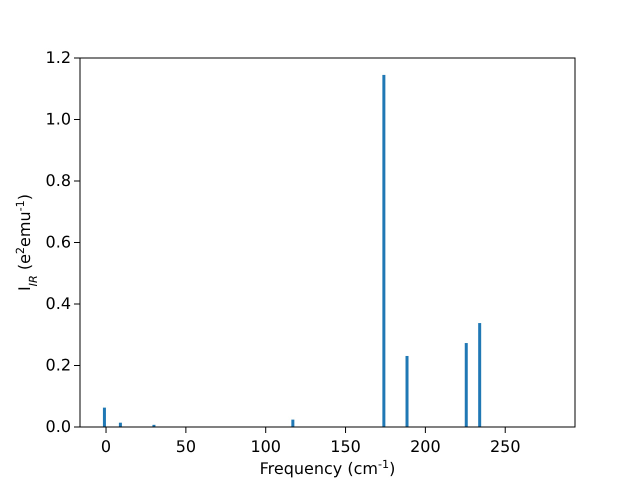  Describe the element at coordinates (58, 119) in the screenshot. I see `y-tick-label: 1.0` at that location.